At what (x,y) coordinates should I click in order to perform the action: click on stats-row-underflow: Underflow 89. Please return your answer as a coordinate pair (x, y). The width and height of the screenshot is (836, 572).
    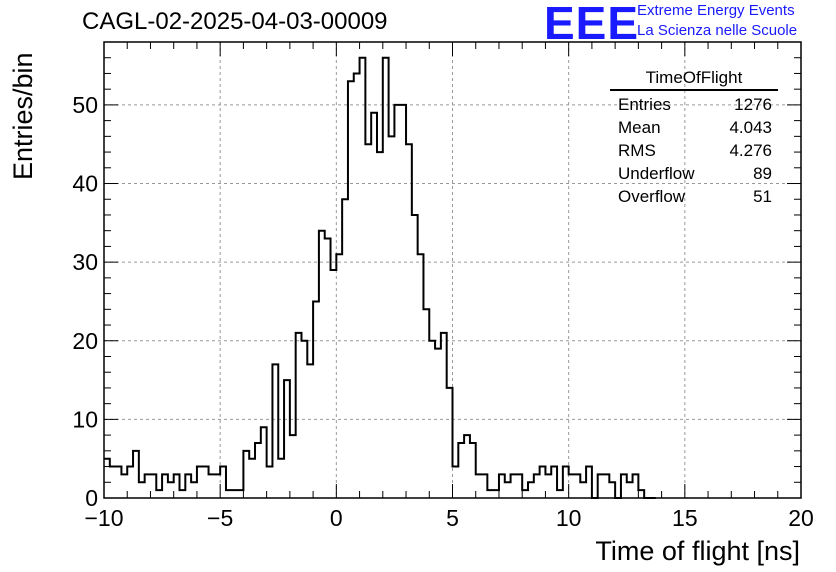
    Looking at the image, I should click on (694, 173).